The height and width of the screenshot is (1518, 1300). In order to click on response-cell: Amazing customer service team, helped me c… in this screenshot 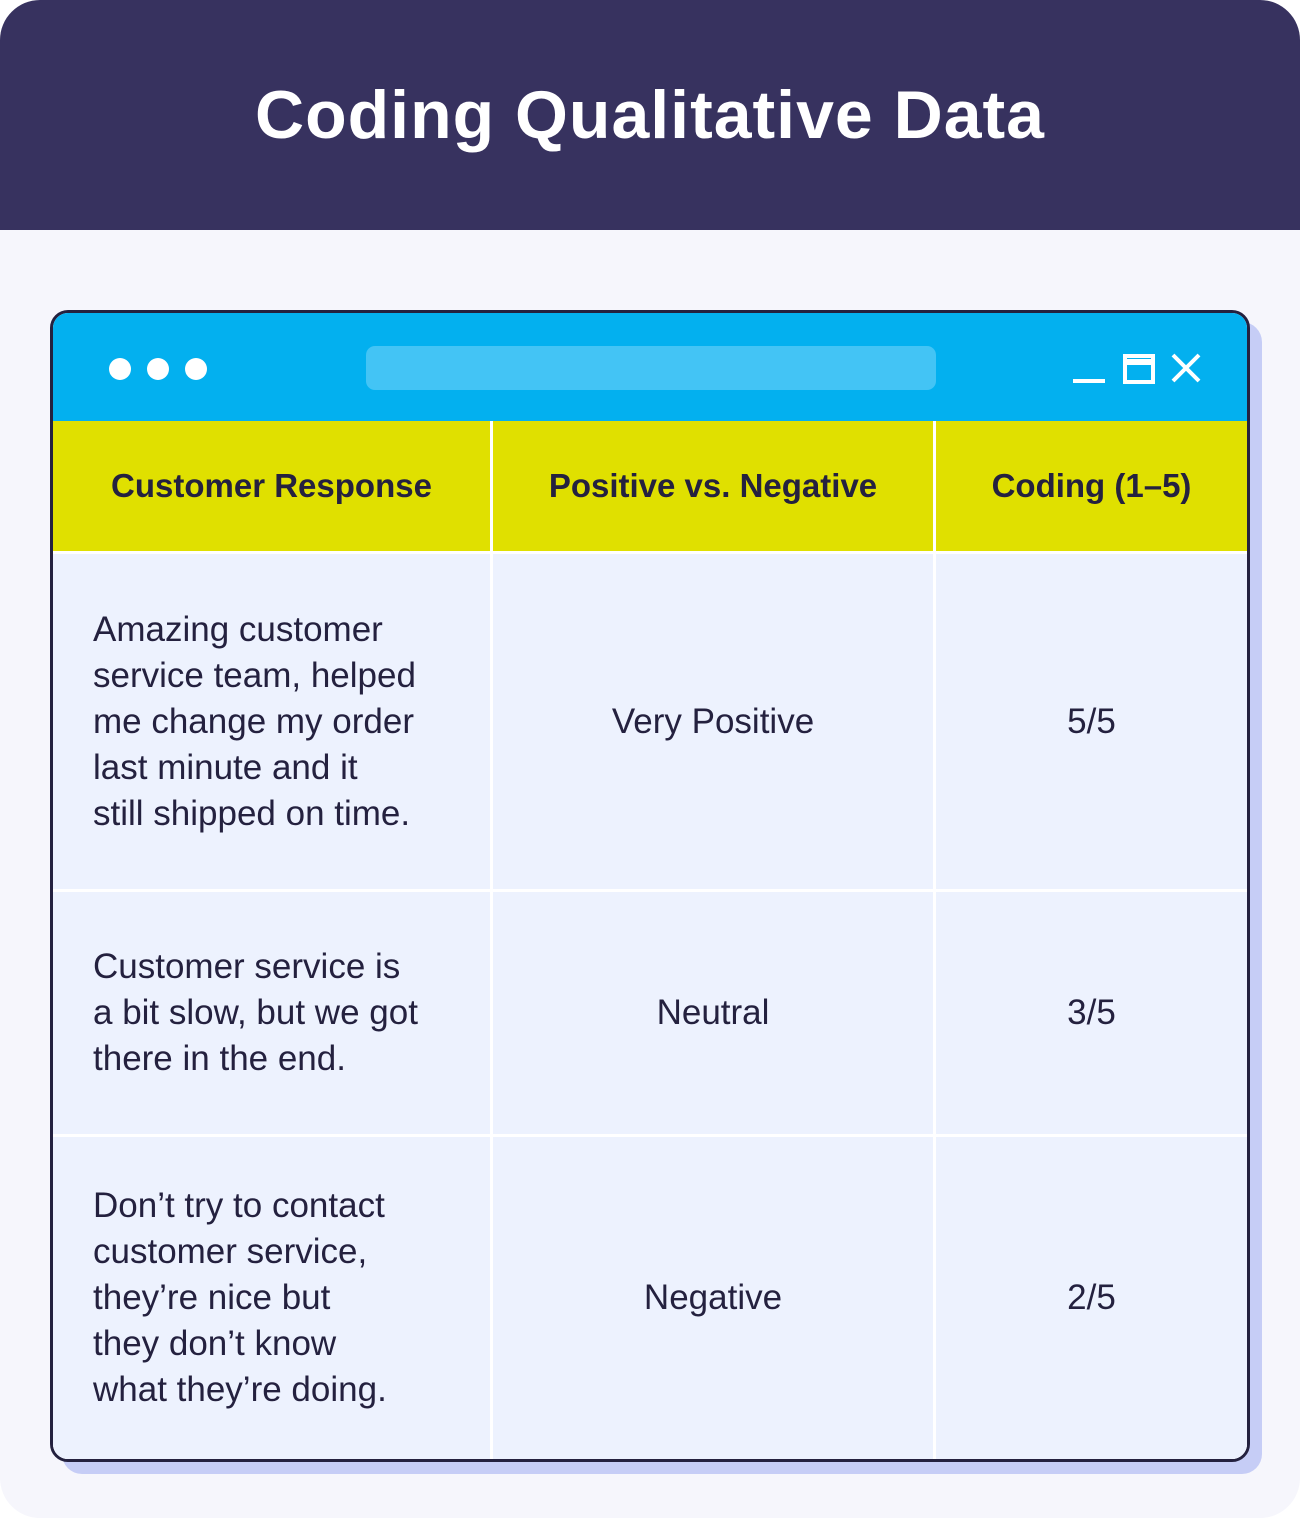, I will do `click(271, 721)`.